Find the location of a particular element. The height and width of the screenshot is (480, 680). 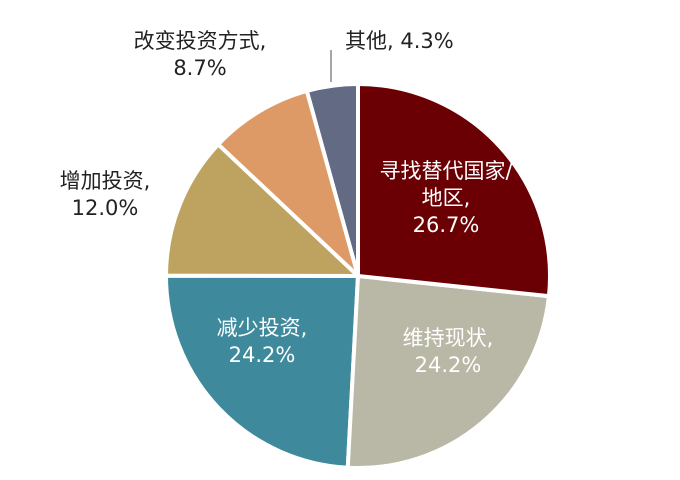

value-label: 4.3% is located at coordinates (427, 41).